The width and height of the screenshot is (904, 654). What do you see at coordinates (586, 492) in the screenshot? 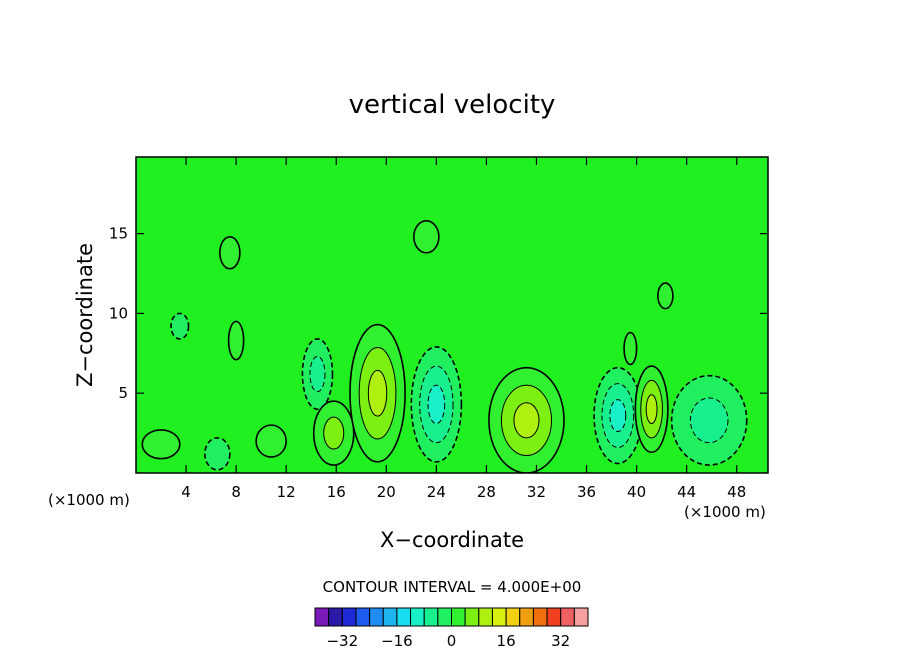
I see `x-tick-label: 36` at bounding box center [586, 492].